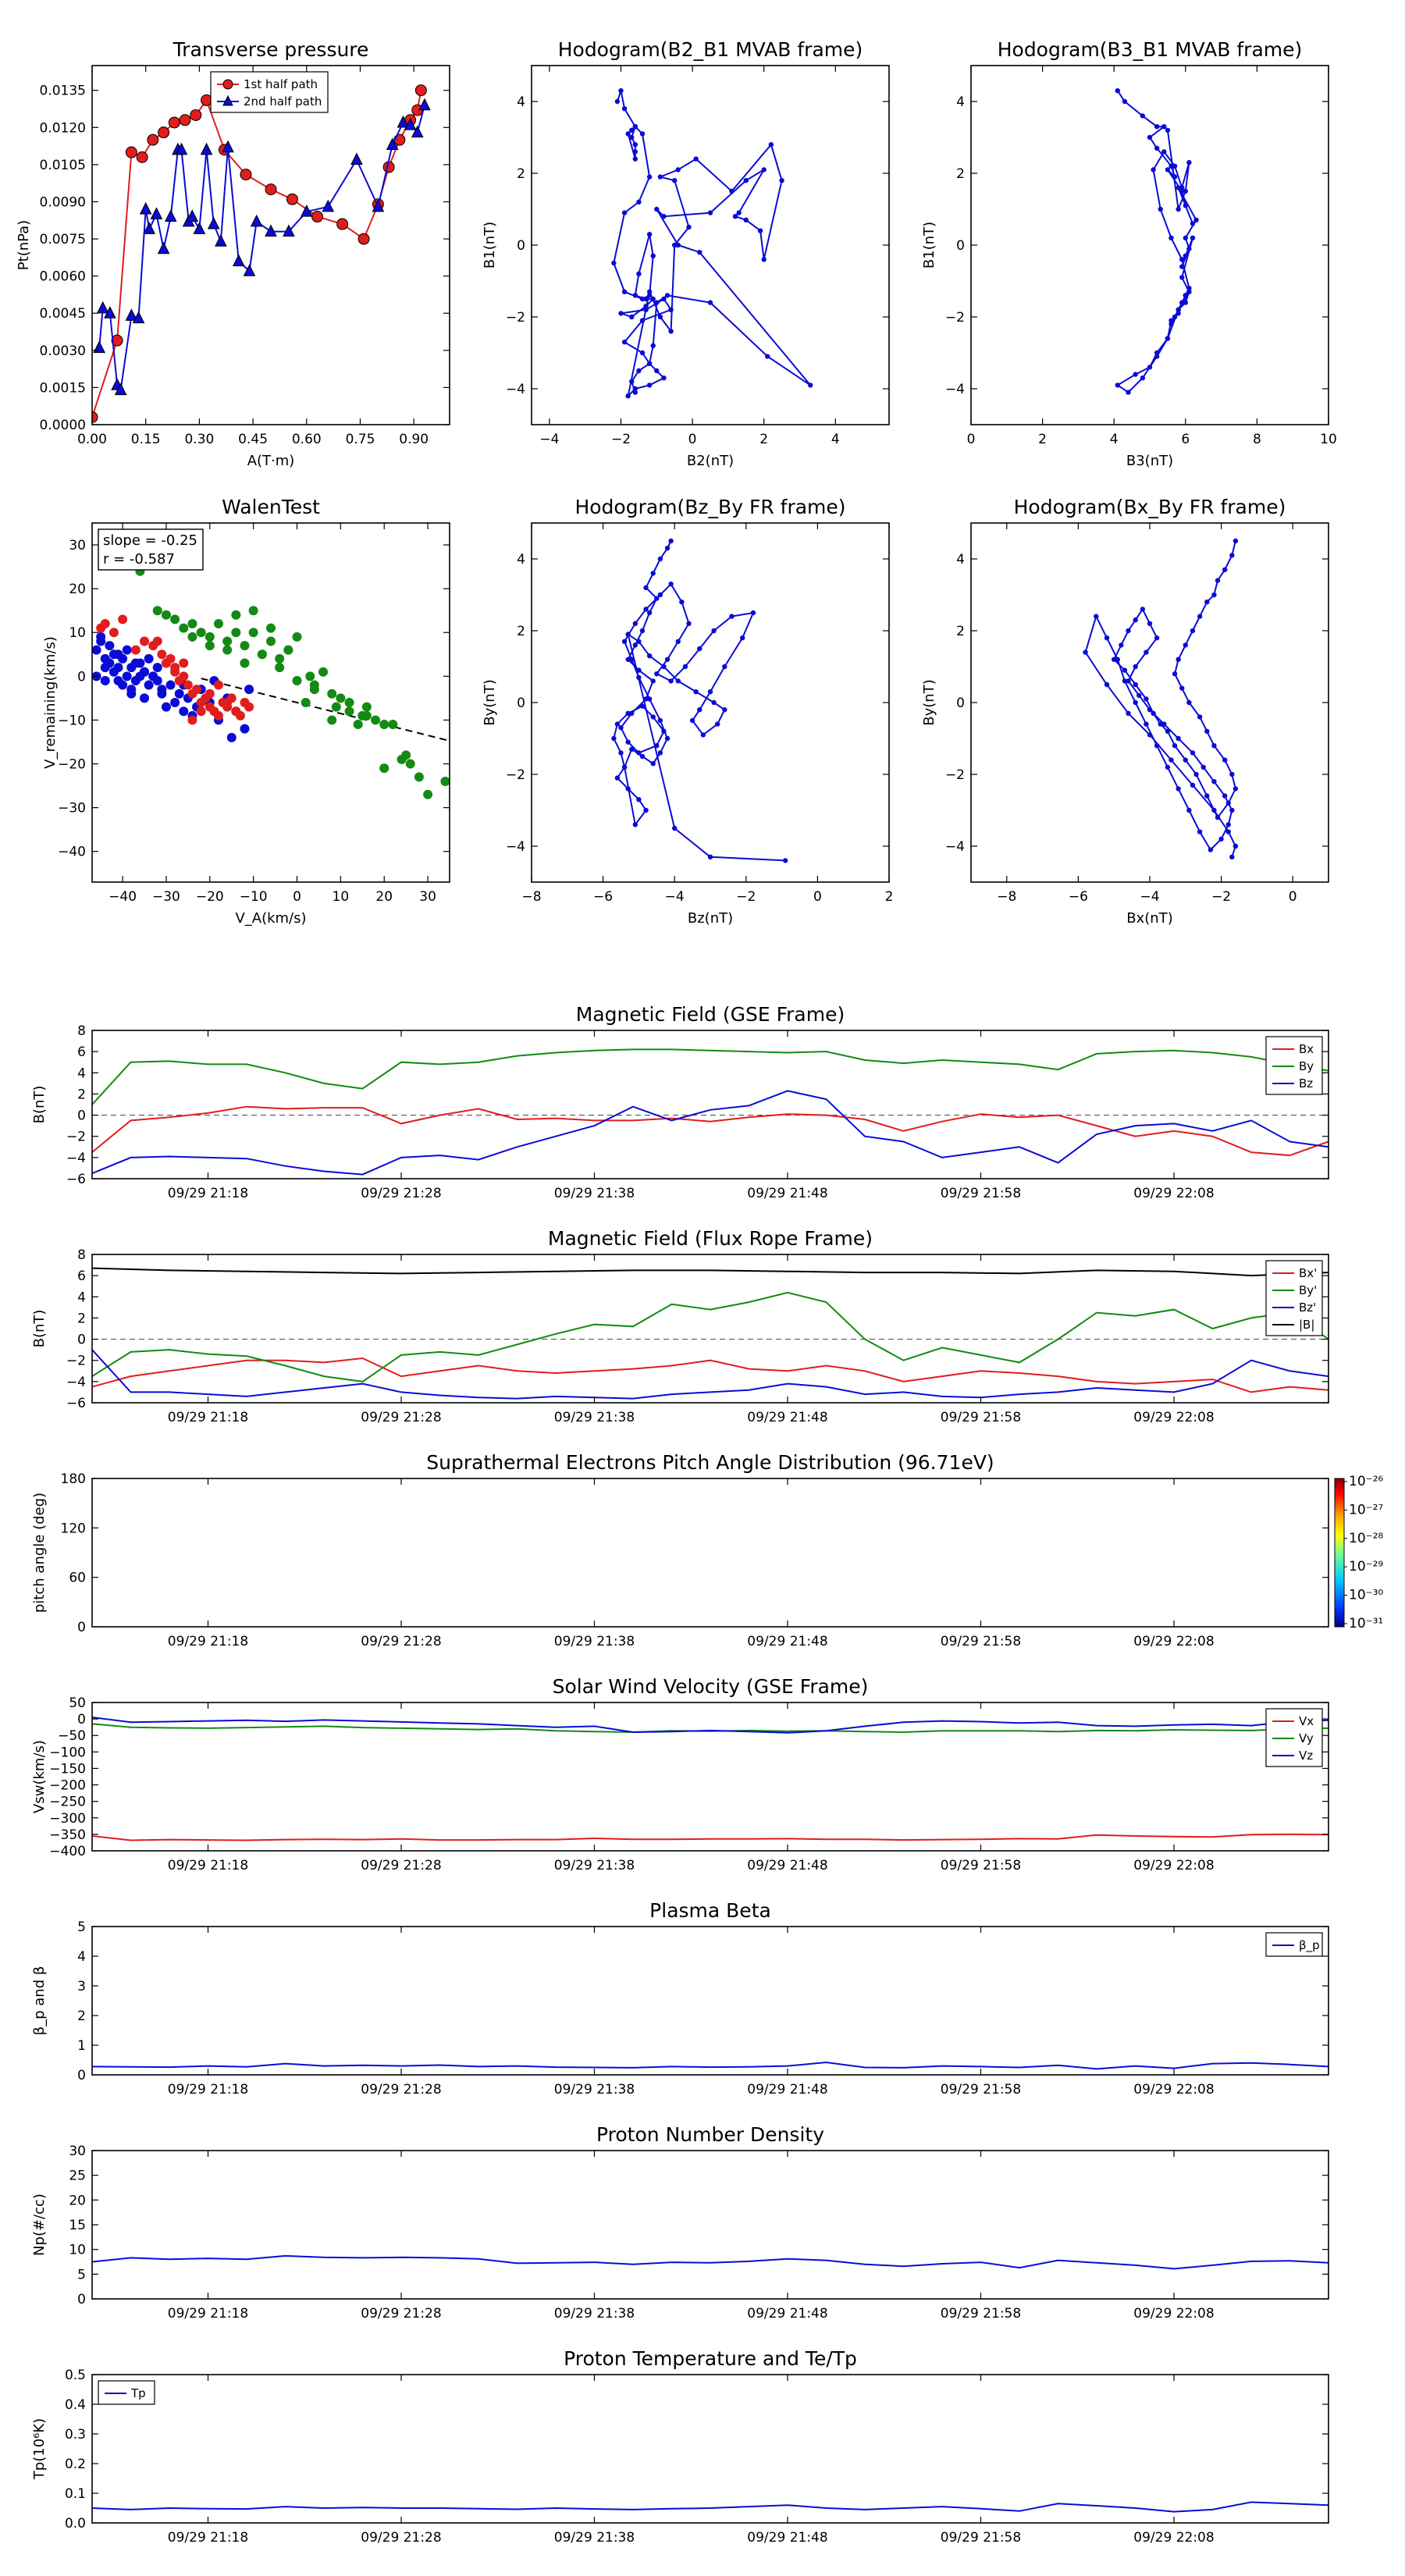  Describe the element at coordinates (254, 897) in the screenshot. I see `x-tick-label: −10` at that location.